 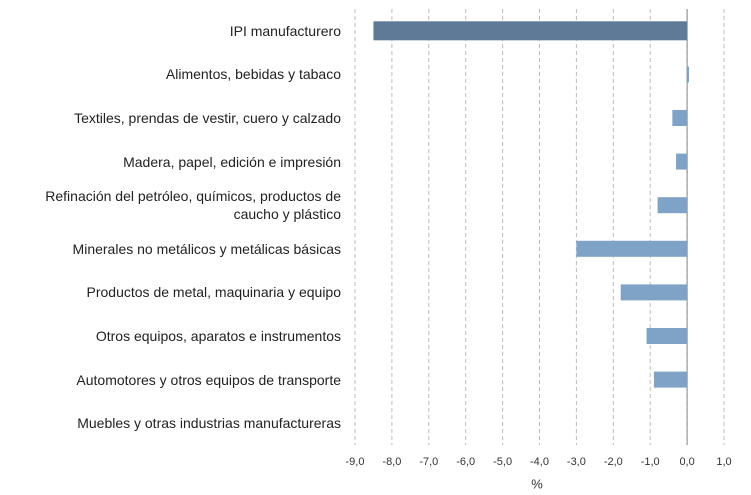 I want to click on x-tick-label: -5,0, so click(x=502, y=462).